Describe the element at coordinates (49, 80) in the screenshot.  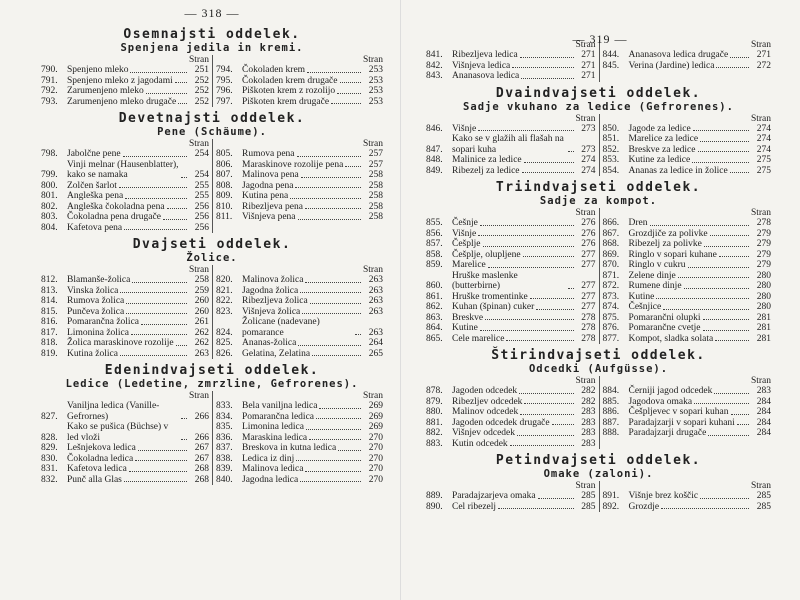
I see `entry-number: 791.` at that location.